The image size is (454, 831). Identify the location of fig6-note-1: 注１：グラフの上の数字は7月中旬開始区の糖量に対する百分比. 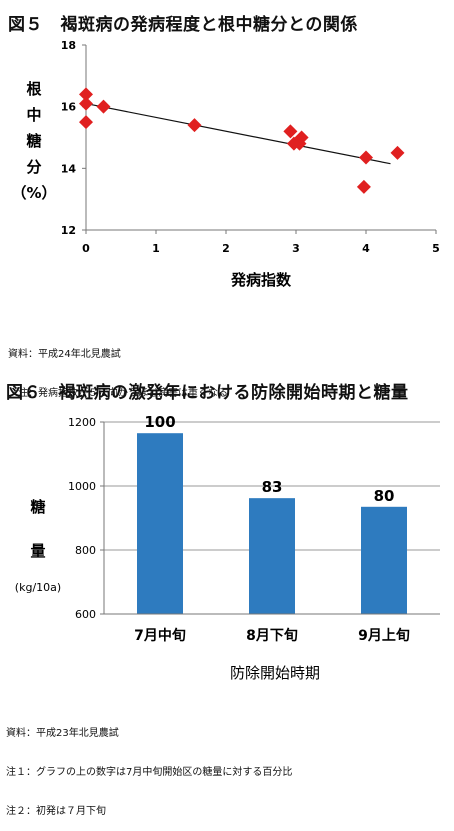
(149, 772).